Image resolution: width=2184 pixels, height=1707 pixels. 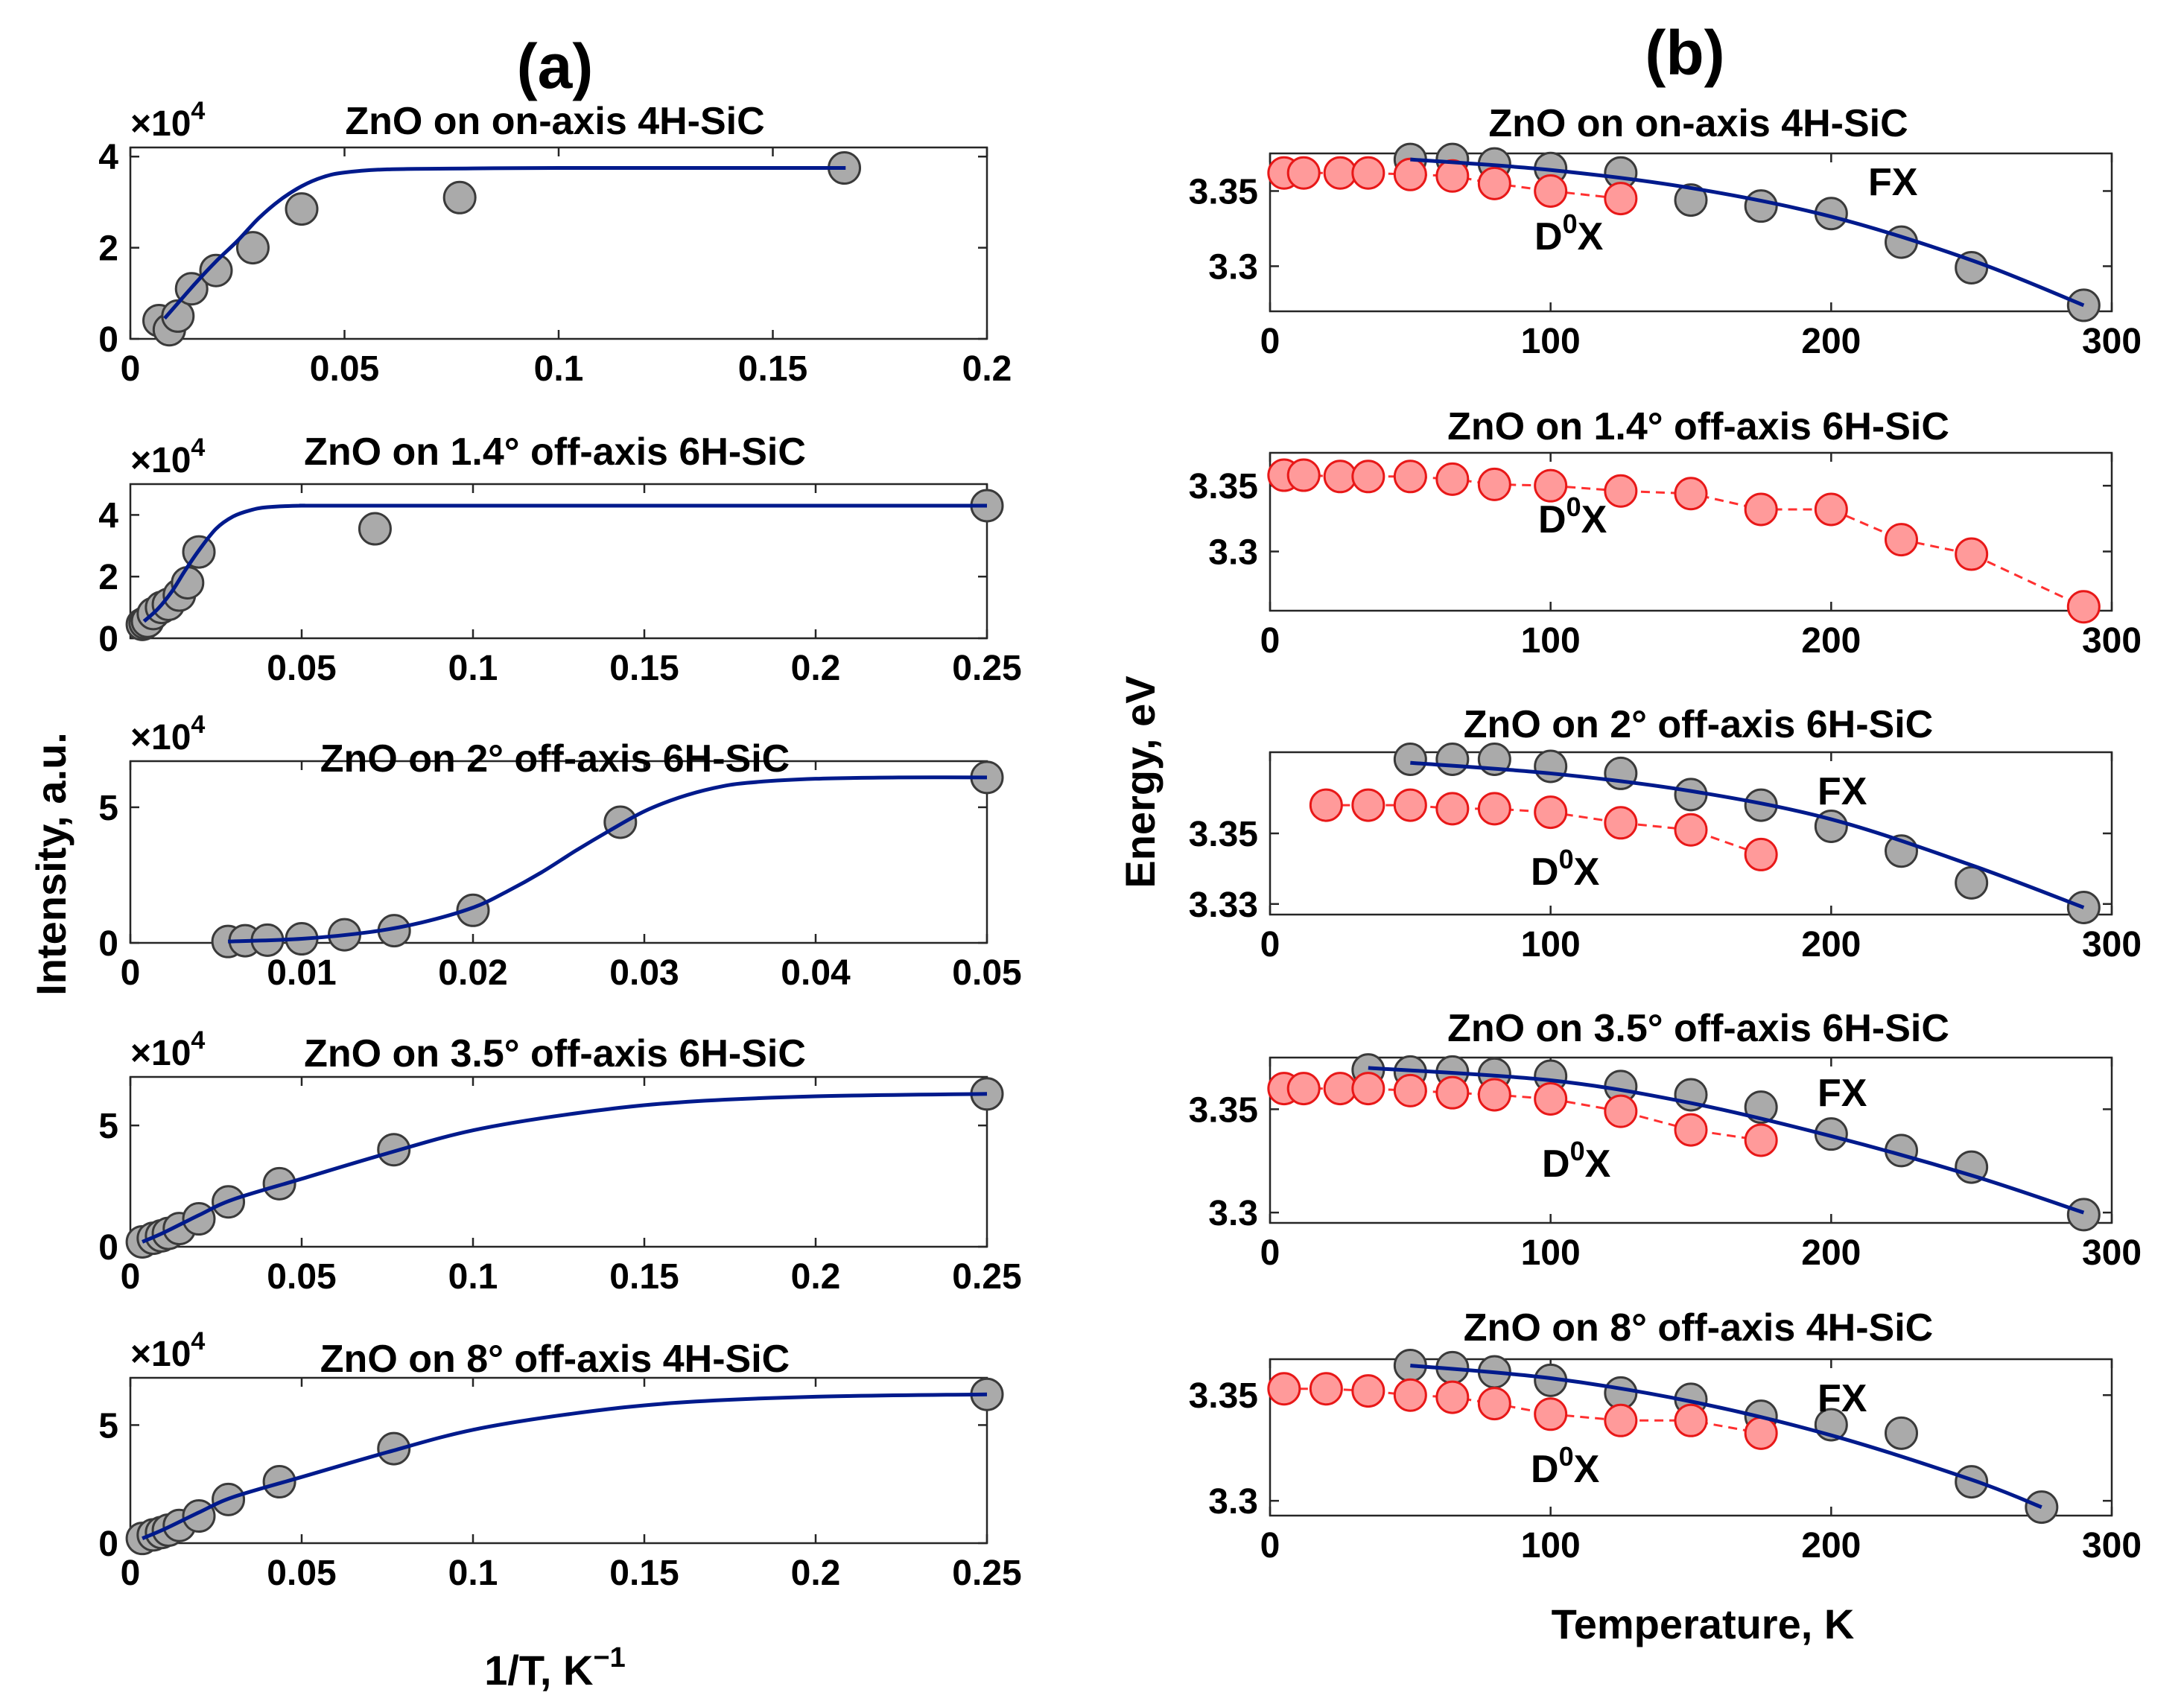 I want to click on d0x-annotation-x: X, so click(x=1594, y=519).